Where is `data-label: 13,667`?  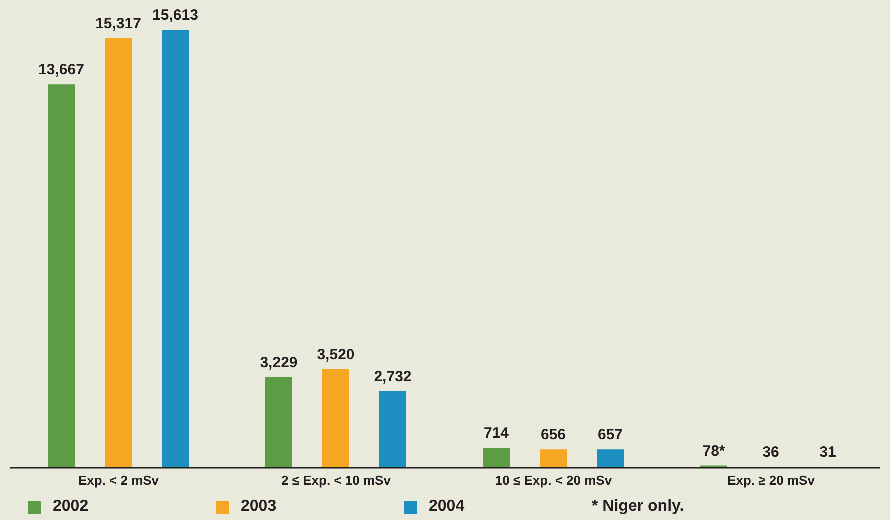 data-label: 13,667 is located at coordinates (61, 70).